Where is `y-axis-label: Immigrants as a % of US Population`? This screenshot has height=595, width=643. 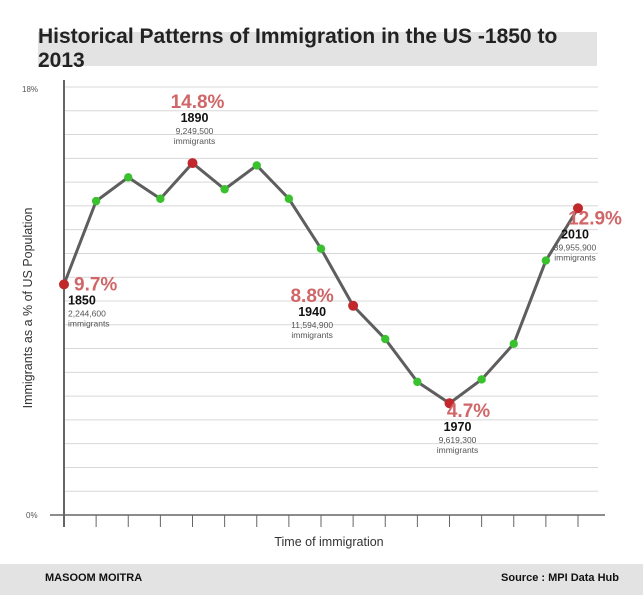
y-axis-label: Immigrants as a % of US Population is located at coordinates (28, 308).